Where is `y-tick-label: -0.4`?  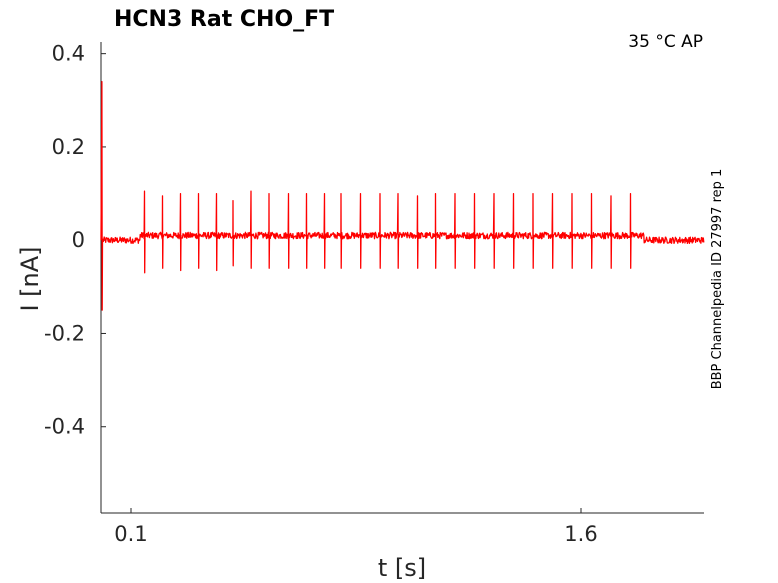 y-tick-label: -0.4 is located at coordinates (64, 427).